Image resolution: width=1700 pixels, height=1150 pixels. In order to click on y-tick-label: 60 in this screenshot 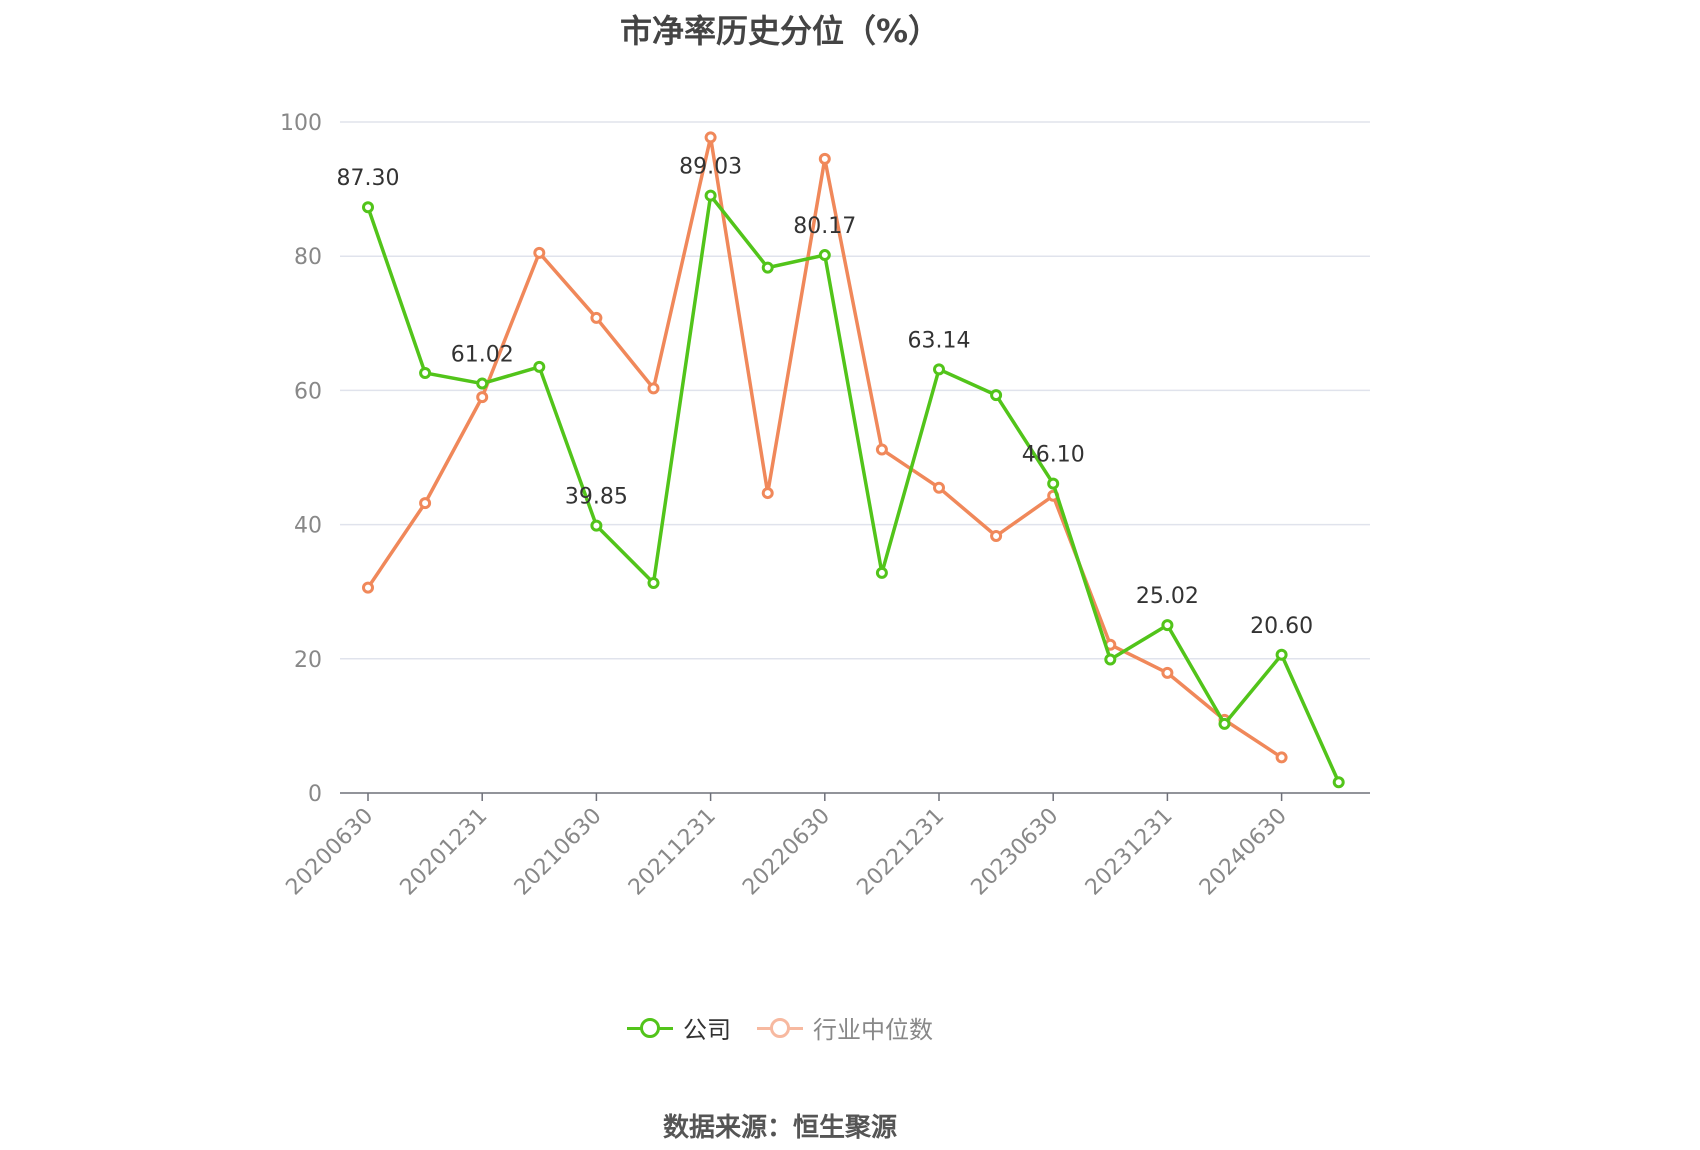, I will do `click(308, 391)`.